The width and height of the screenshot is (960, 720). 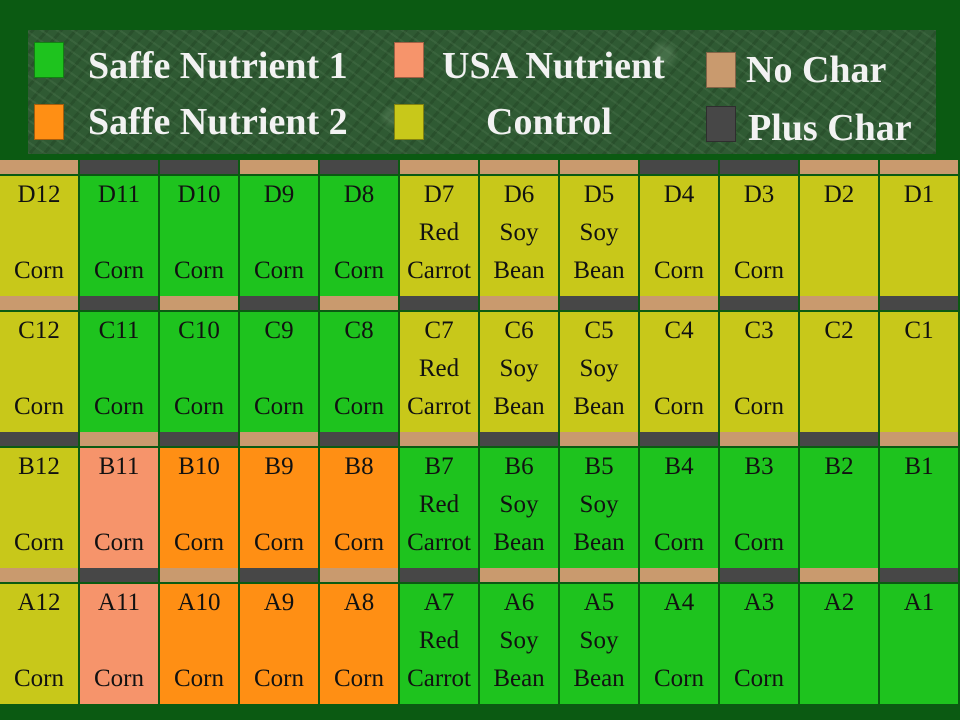 I want to click on plot-id: B3, so click(x=759, y=466).